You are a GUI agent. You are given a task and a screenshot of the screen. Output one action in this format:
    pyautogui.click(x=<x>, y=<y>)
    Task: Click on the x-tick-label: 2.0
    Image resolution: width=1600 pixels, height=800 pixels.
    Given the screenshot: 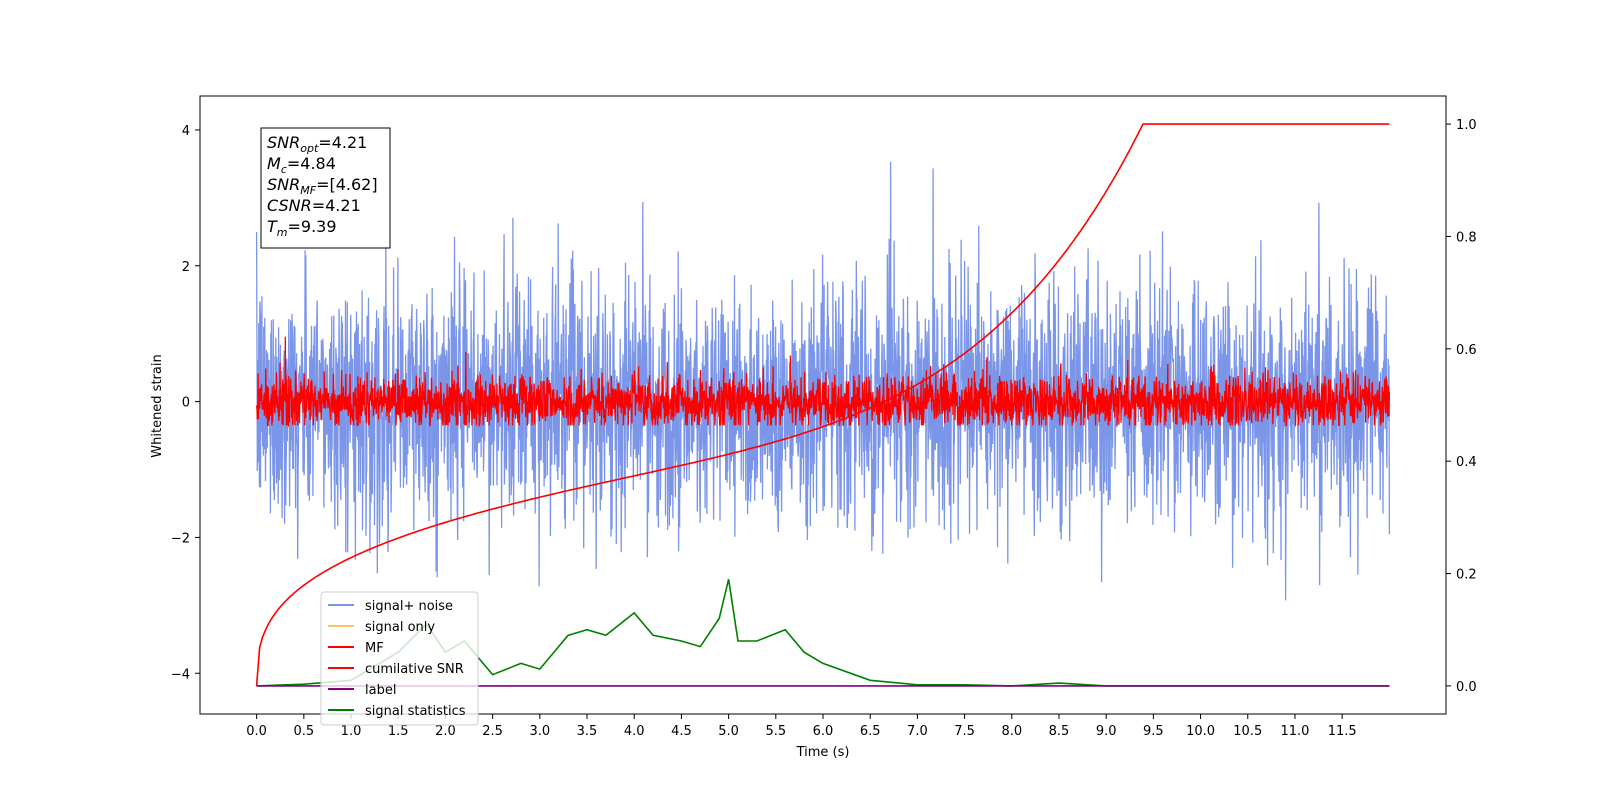 What is the action you would take?
    pyautogui.click(x=445, y=731)
    